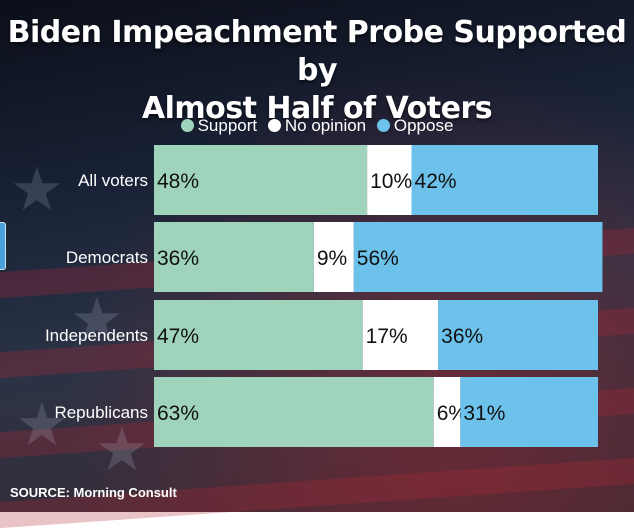 The image size is (634, 528). What do you see at coordinates (178, 413) in the screenshot?
I see `data-label-support-republicans: 63%` at bounding box center [178, 413].